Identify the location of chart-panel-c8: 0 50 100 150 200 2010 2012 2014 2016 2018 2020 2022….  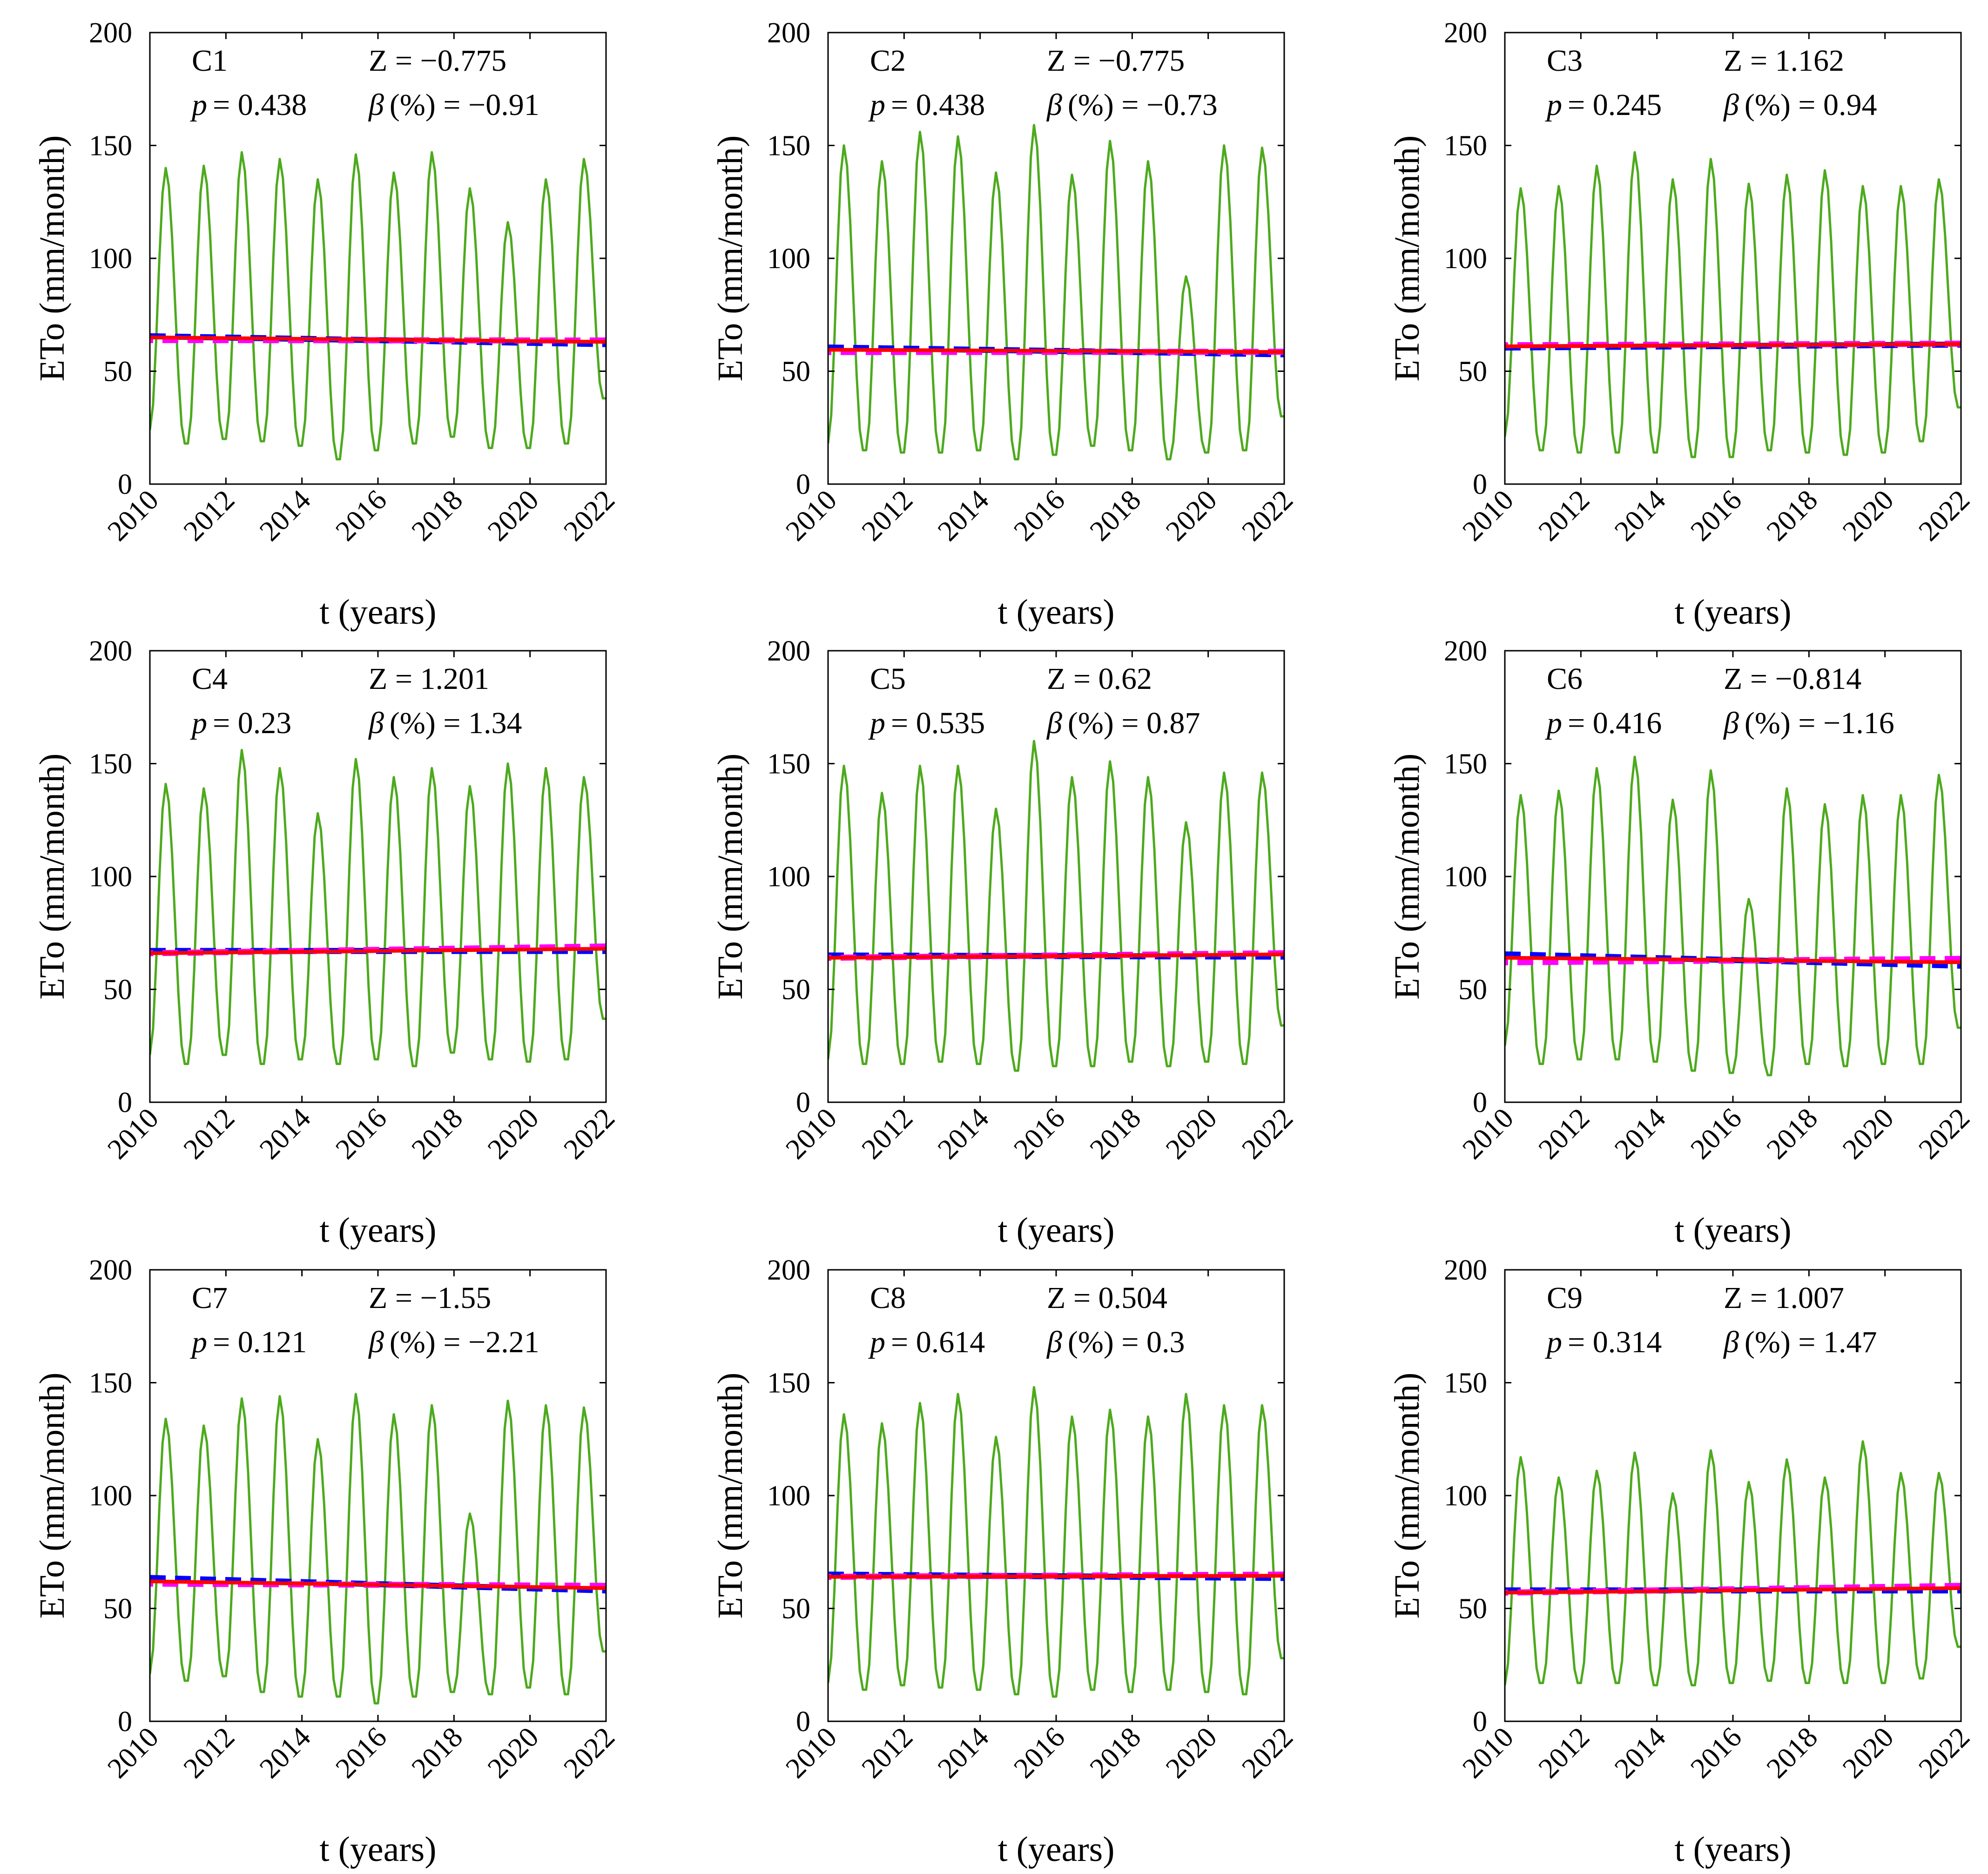
(1005, 1561).